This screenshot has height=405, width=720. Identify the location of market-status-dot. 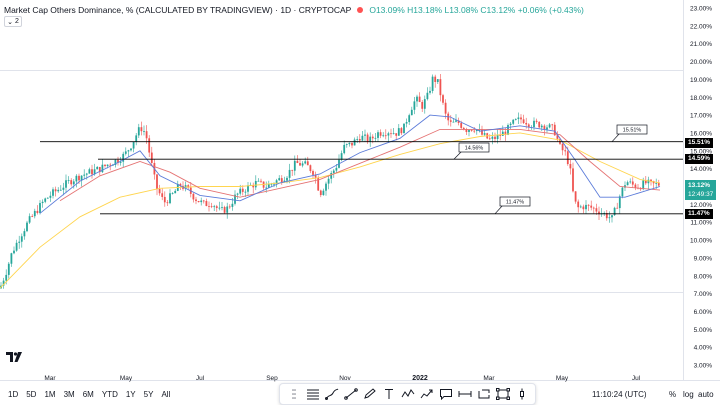
(360, 10).